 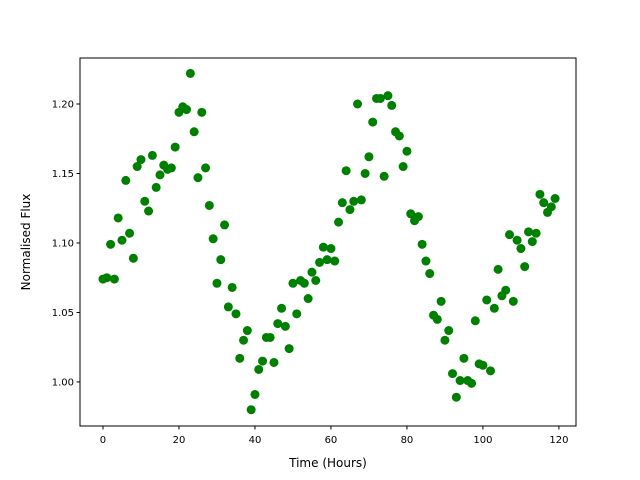 What do you see at coordinates (407, 440) in the screenshot?
I see `x-tick-label: 80` at bounding box center [407, 440].